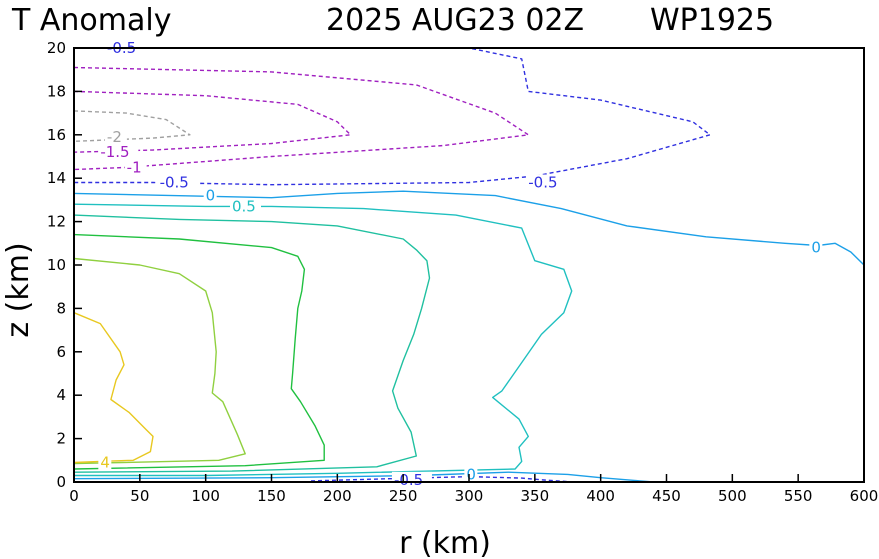  I want to click on y-tick-label: 20, so click(56, 48).